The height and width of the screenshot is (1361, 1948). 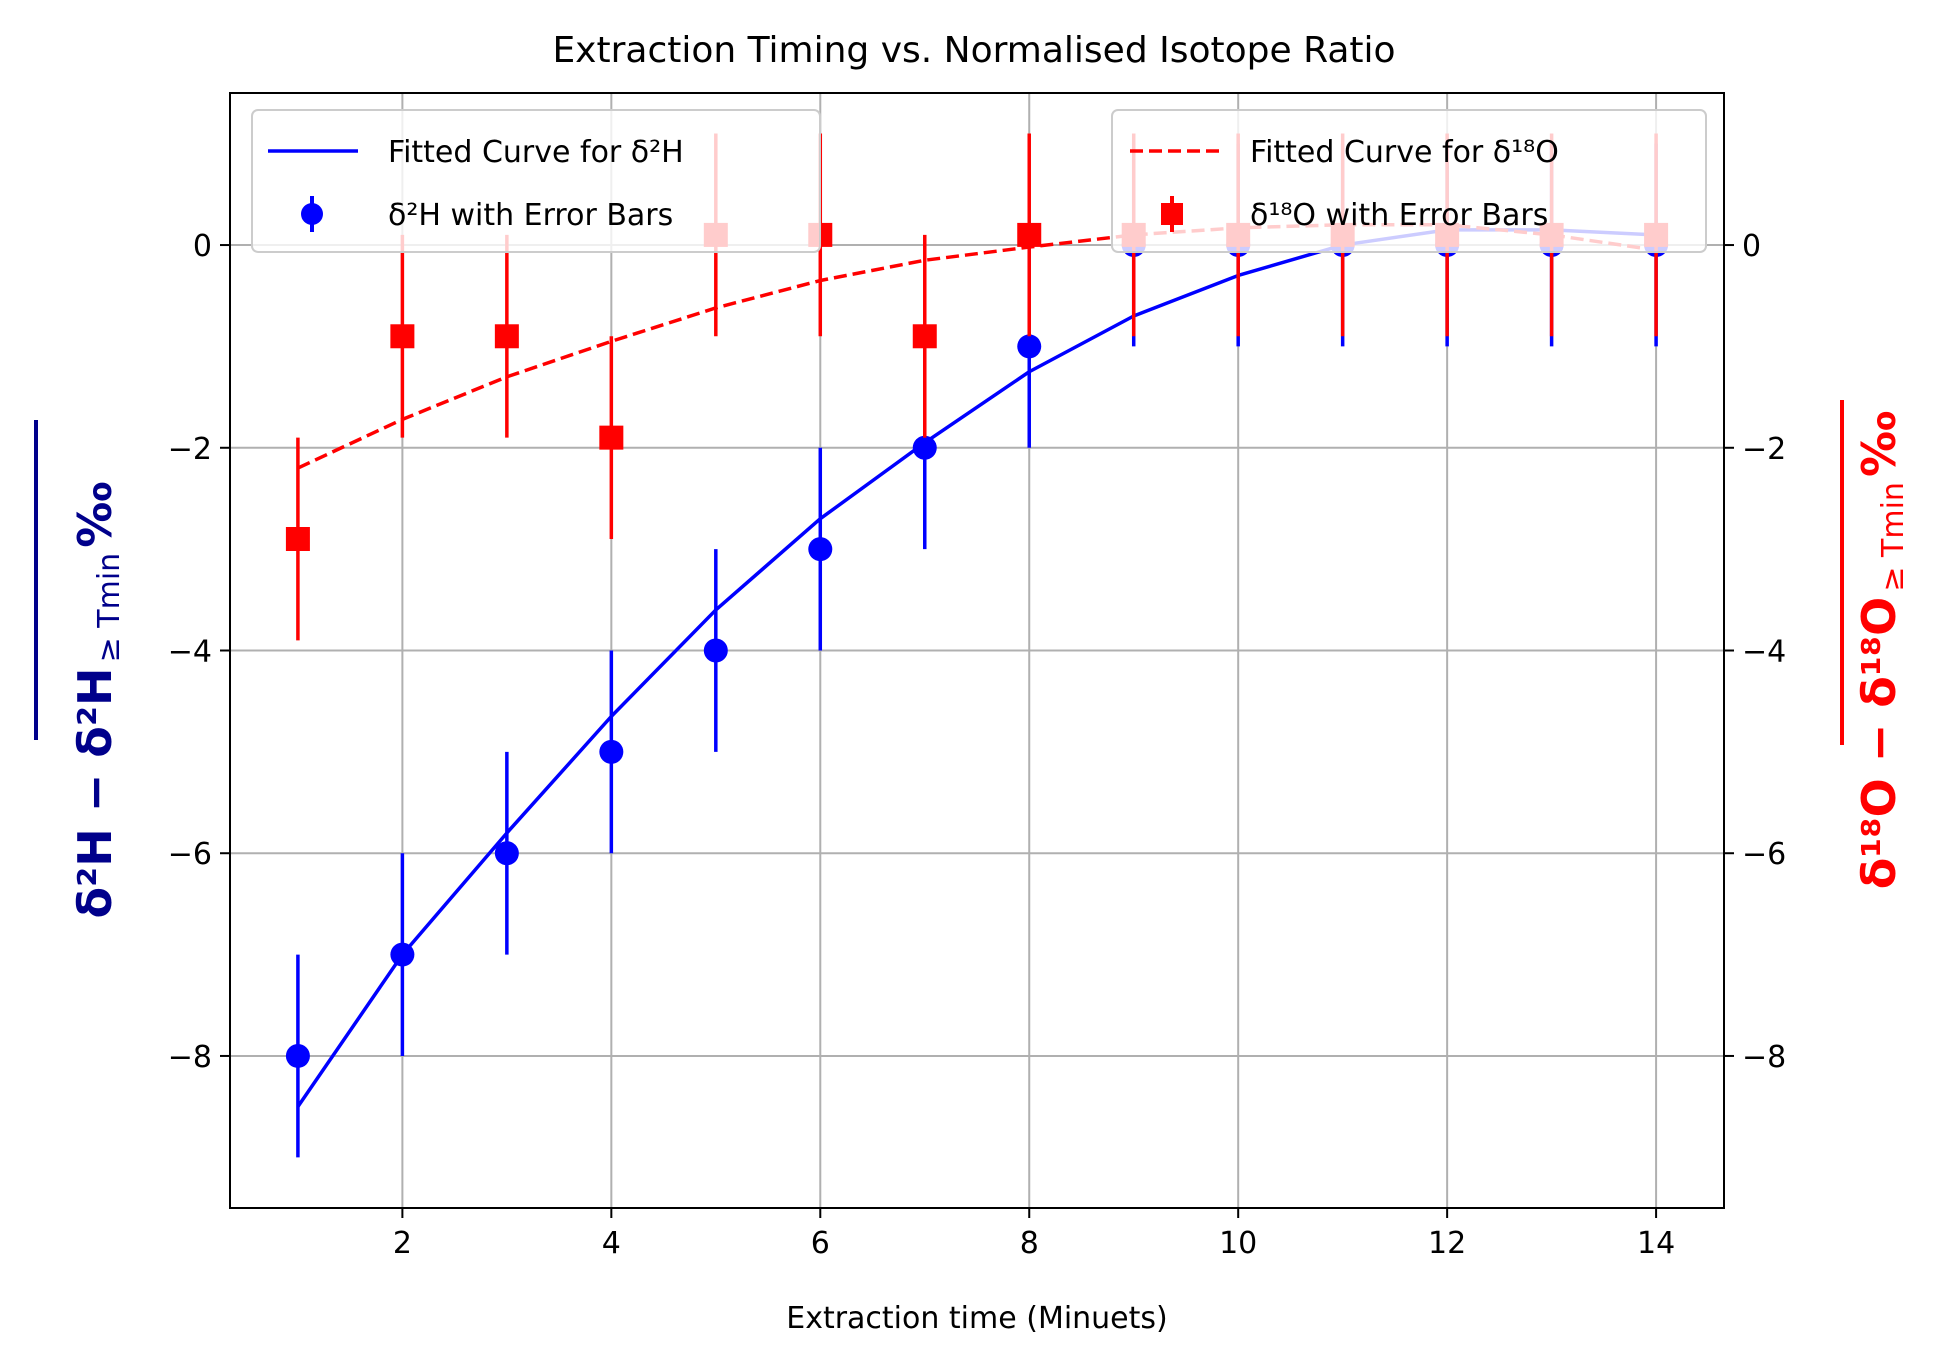 I want to click on y-axis-label-right: δ¹⁸O − δ¹⁸O ≥ Tmin ‰, so click(x=1881, y=650).